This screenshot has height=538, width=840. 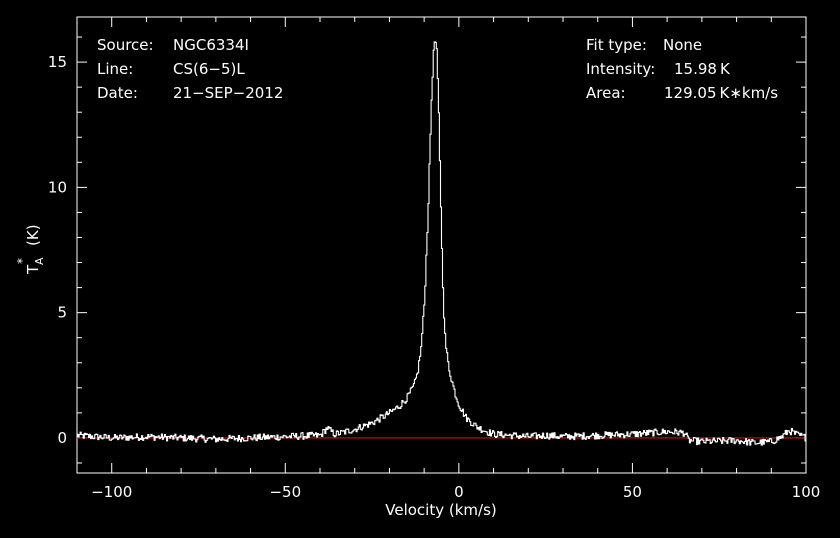 I want to click on y-axis-title: T A * (K), so click(x=30, y=249).